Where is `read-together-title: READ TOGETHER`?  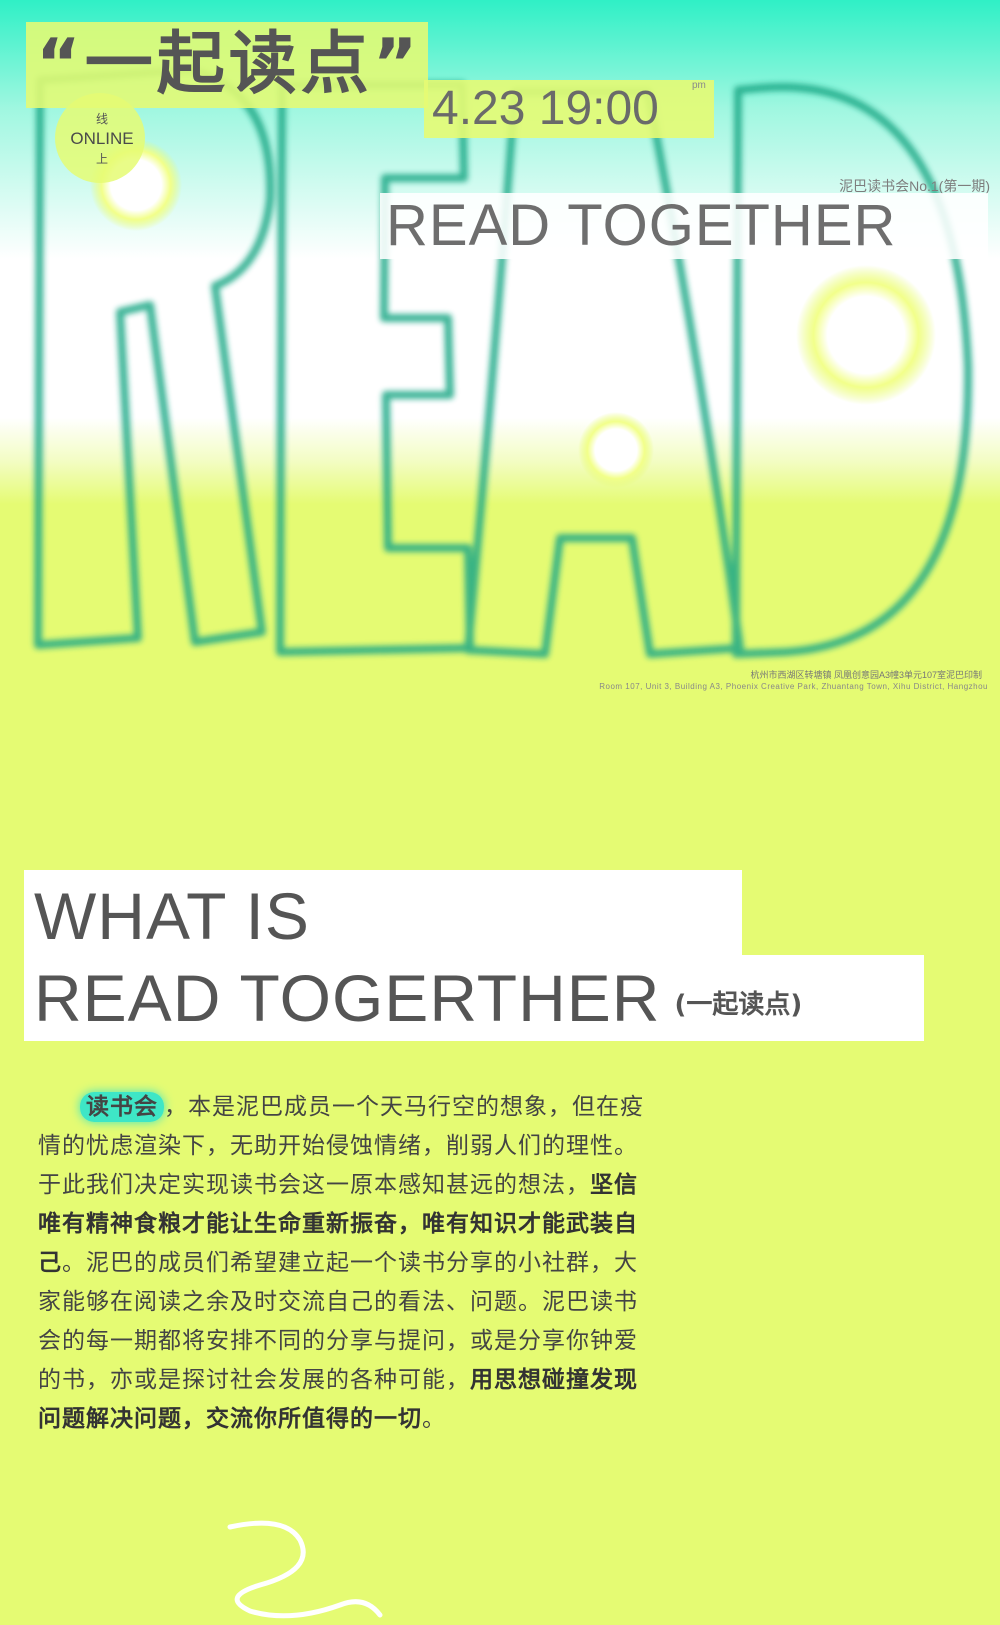
read-together-title: READ TOGETHER is located at coordinates (684, 226).